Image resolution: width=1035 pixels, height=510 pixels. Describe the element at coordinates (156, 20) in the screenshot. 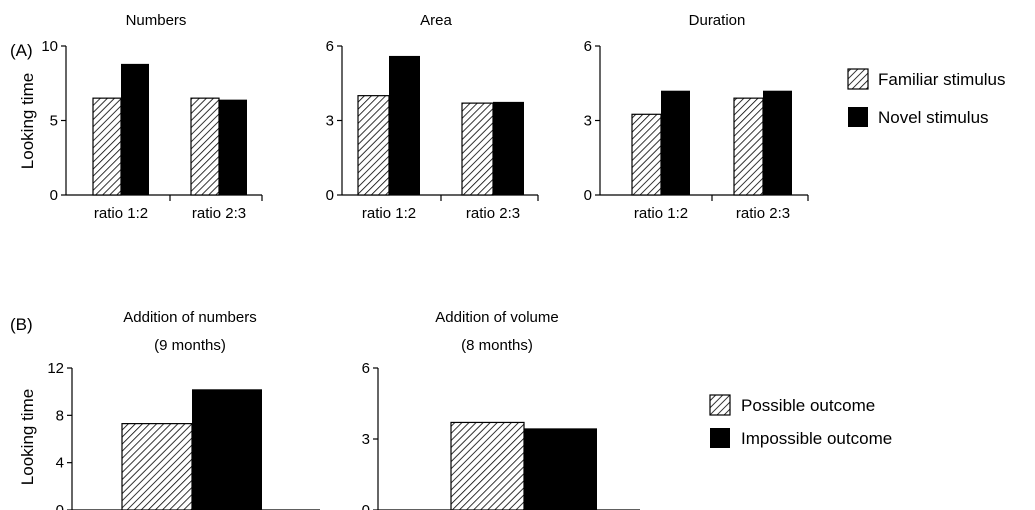

I see `chart-title: Numbers` at that location.